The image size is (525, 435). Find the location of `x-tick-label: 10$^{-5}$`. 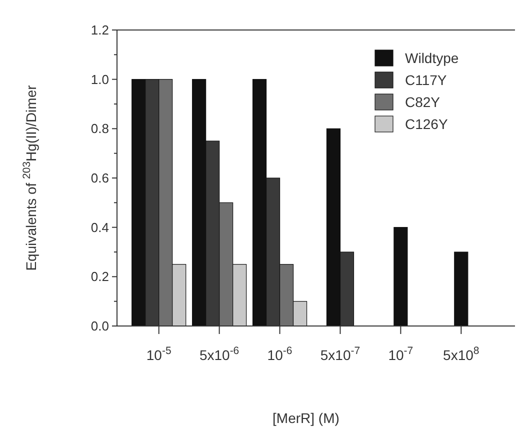

x-tick-label: 10$^{-5}$ is located at coordinates (159, 354).